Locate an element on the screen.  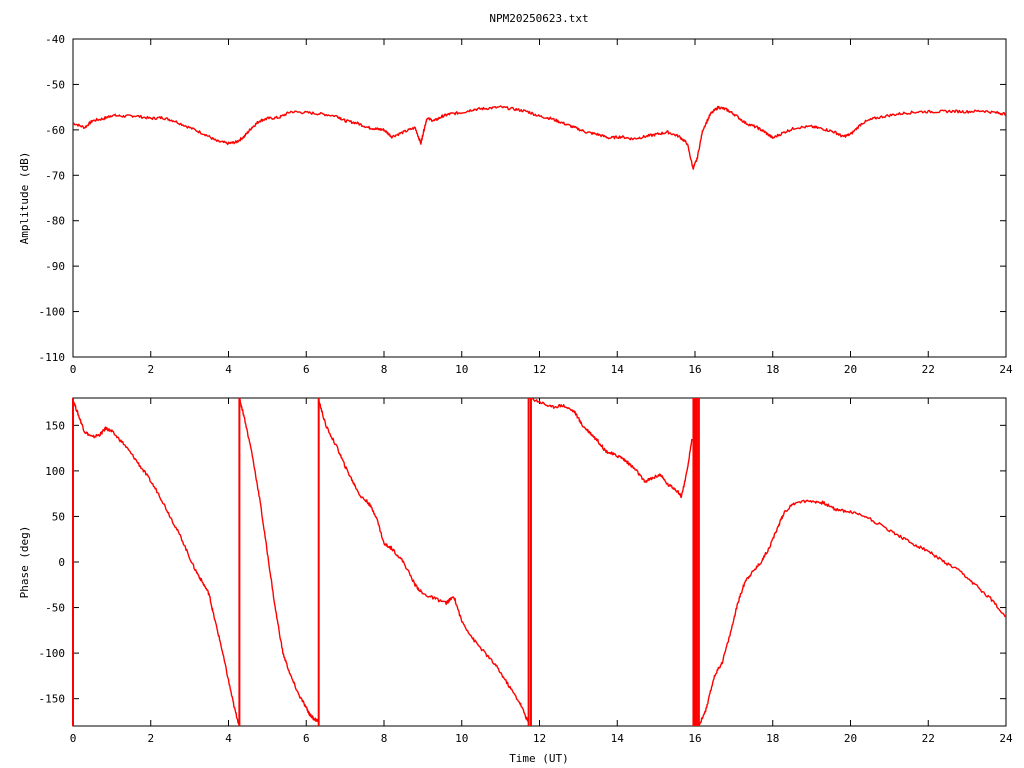
y-tick-label: 150 is located at coordinates (55, 425).